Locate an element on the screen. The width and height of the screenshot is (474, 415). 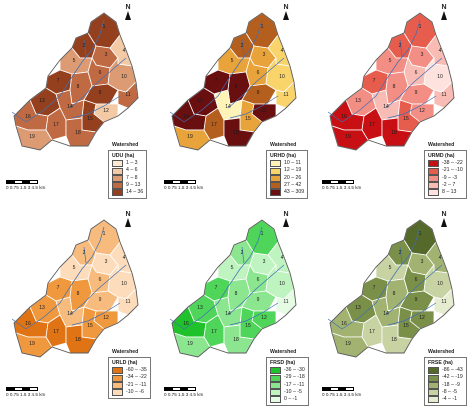
legend-item: 8 – 13 is located at coordinates (445, 193).